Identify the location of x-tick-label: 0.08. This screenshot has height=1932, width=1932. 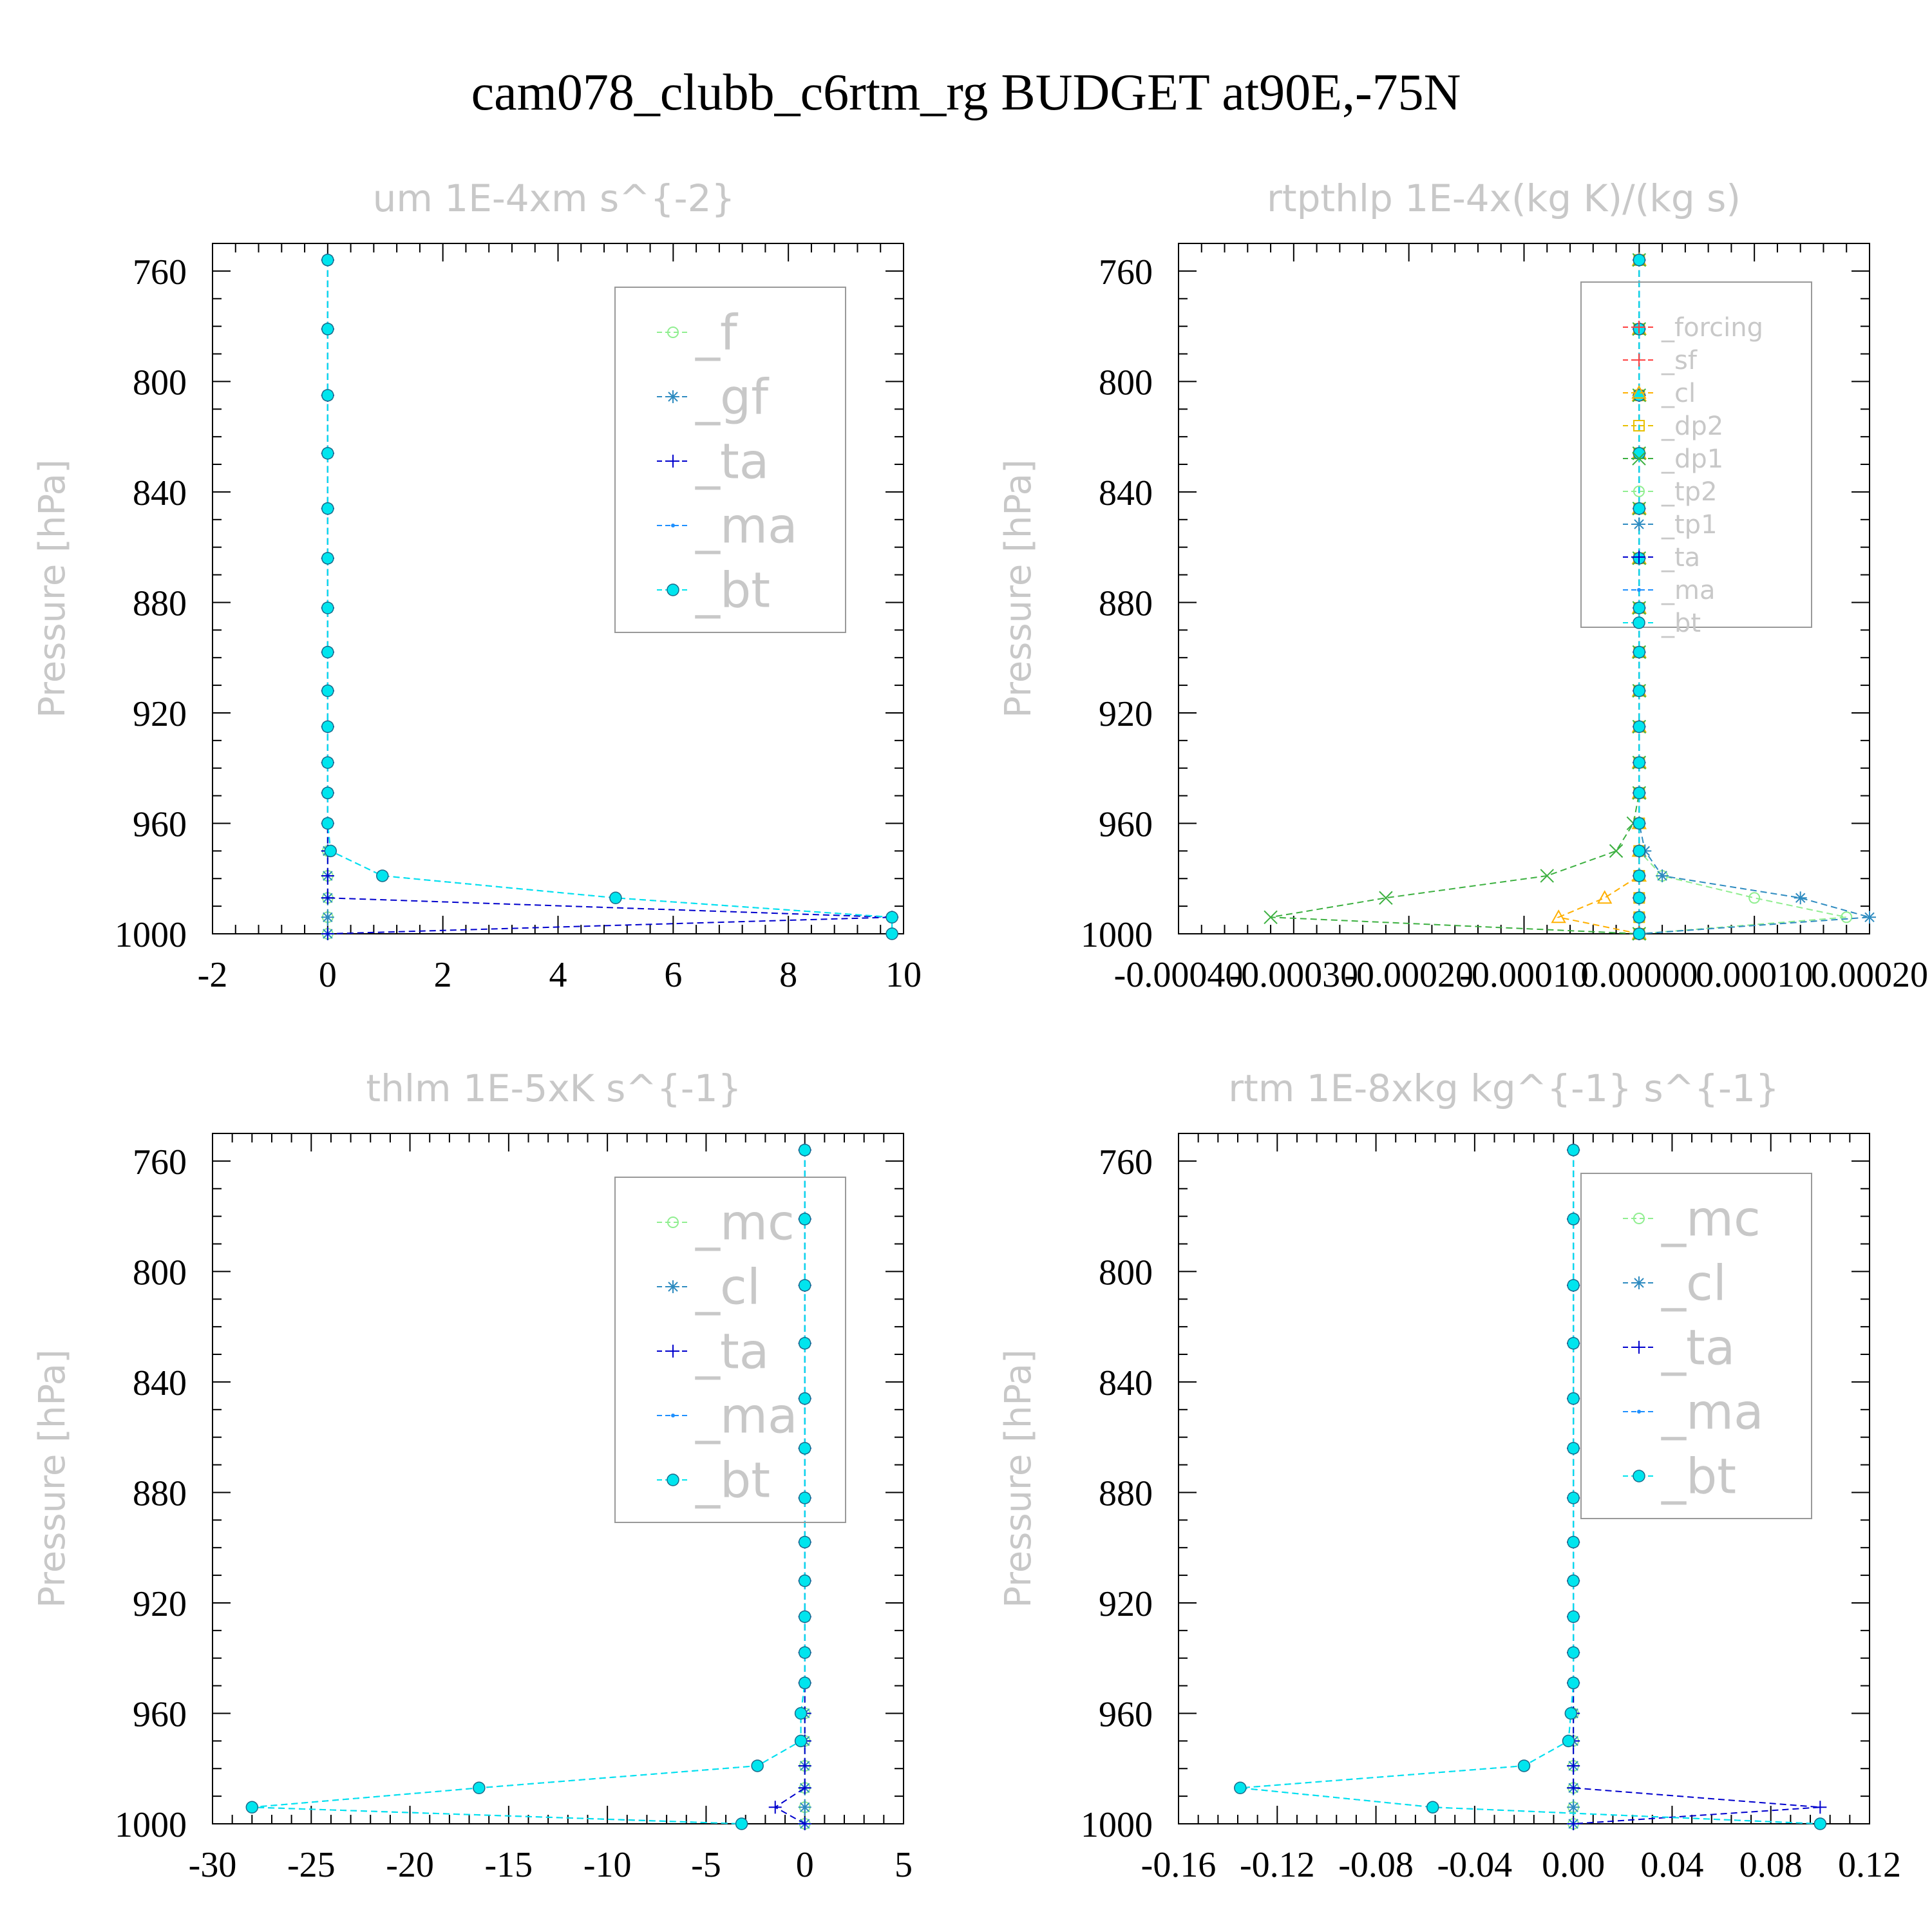
(1771, 1865).